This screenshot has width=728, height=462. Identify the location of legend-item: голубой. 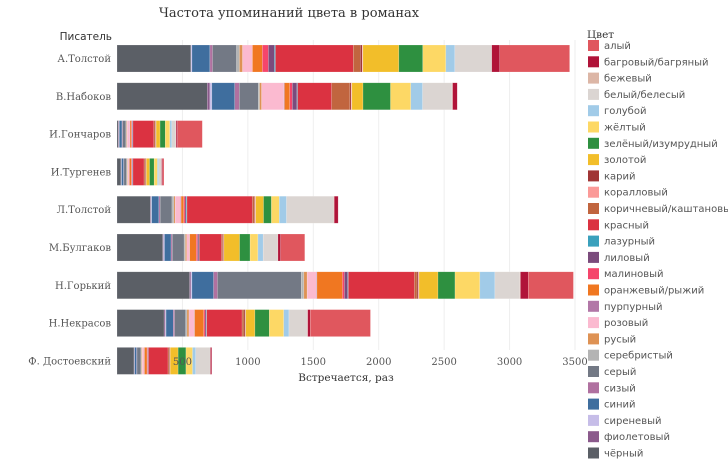
(617, 111).